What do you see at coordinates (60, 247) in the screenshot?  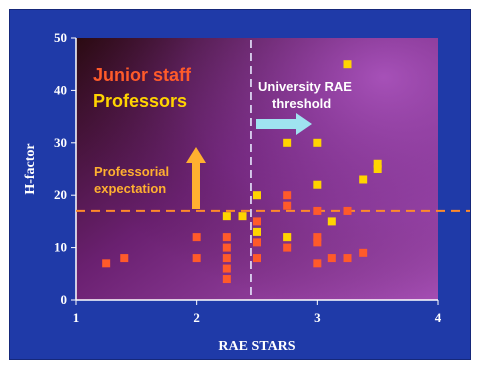 I see `y-tick-label: 10` at bounding box center [60, 247].